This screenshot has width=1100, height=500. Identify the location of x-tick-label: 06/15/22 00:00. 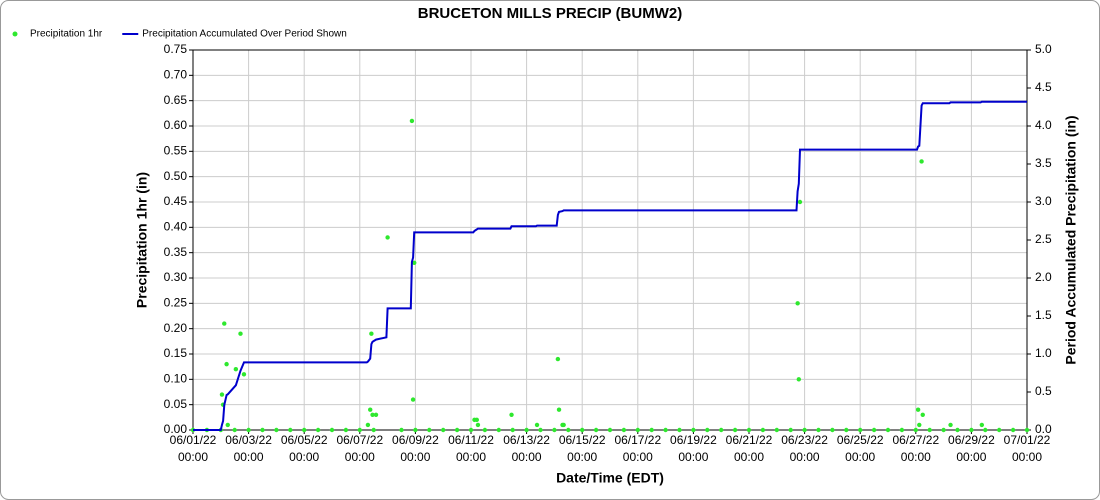
(582, 448).